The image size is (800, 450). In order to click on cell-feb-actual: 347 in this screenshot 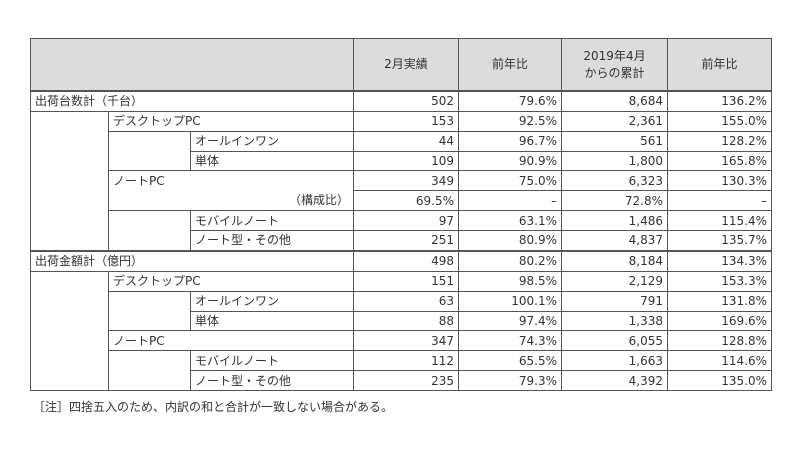, I will do `click(406, 341)`.